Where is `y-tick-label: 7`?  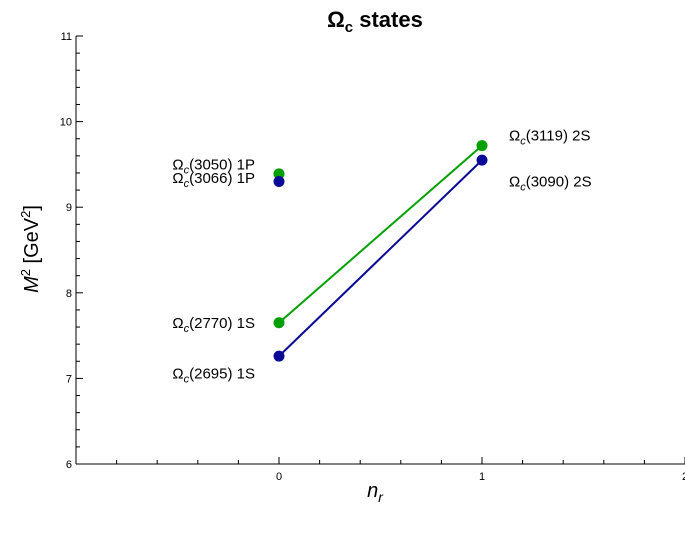 y-tick-label: 7 is located at coordinates (69, 379).